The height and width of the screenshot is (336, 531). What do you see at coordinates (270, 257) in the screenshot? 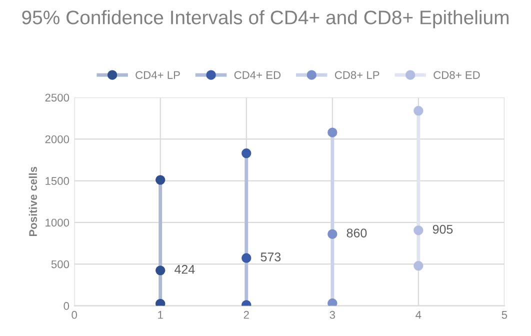
I see `data-label: 573` at bounding box center [270, 257].